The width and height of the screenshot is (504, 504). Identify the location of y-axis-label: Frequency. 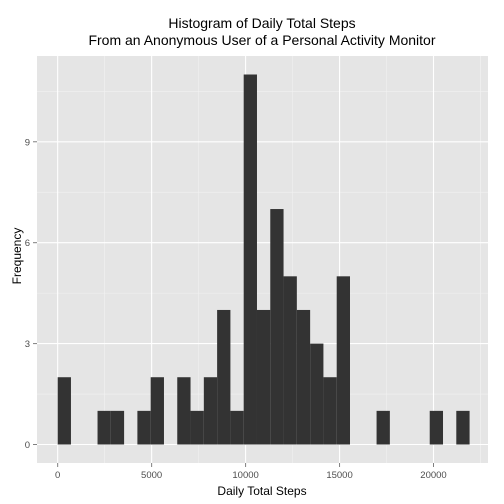
(17, 256).